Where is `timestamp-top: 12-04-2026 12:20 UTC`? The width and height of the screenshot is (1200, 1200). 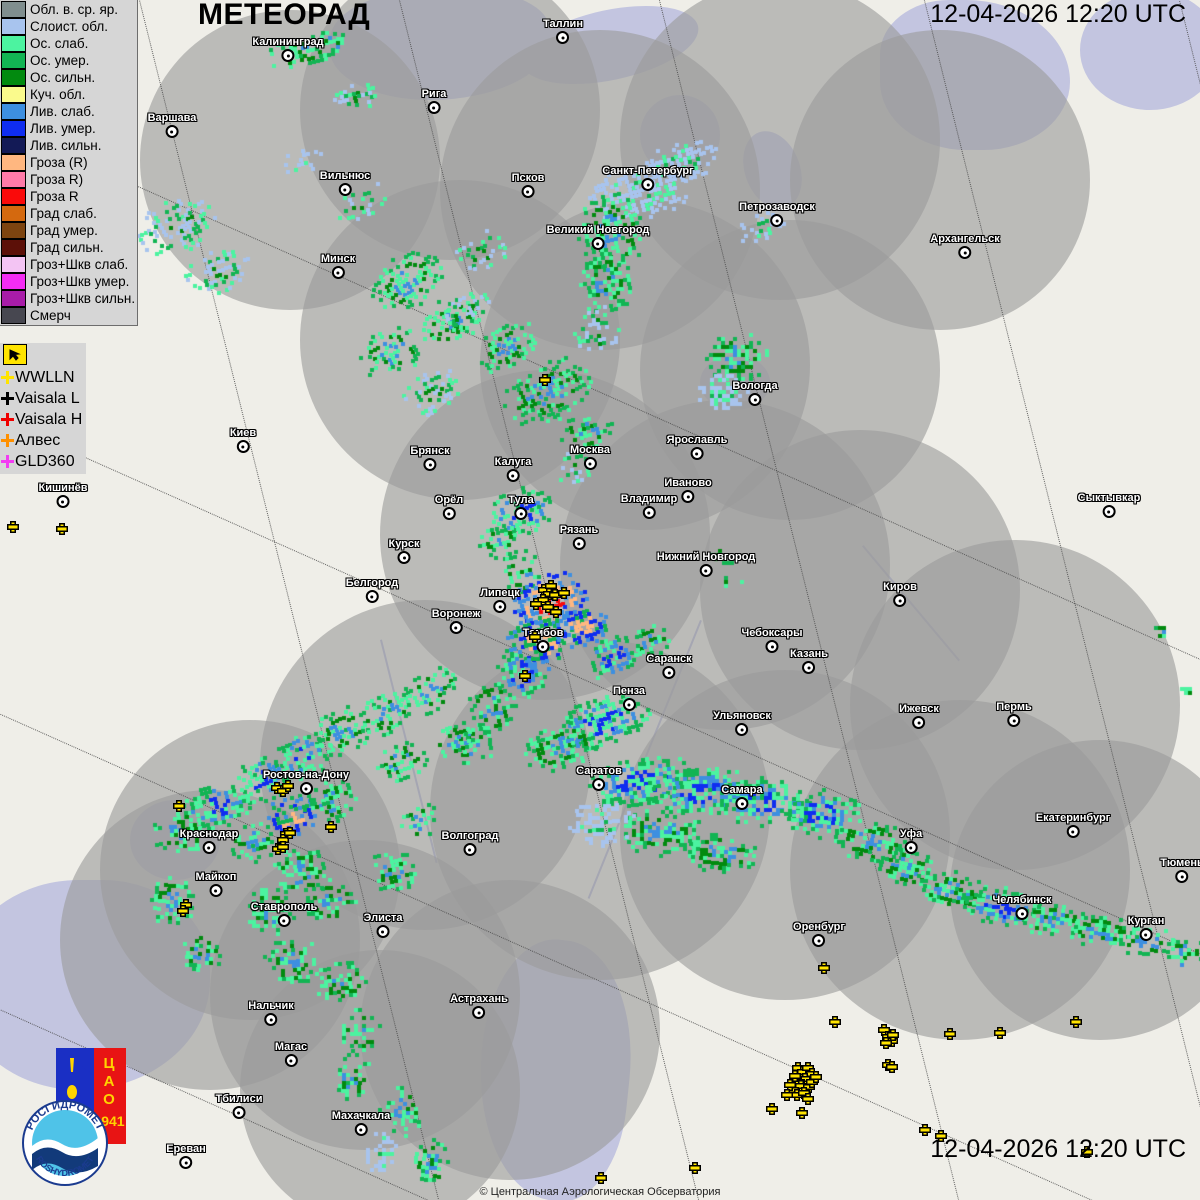
timestamp-top: 12-04-2026 12:20 UTC is located at coordinates (1058, 14).